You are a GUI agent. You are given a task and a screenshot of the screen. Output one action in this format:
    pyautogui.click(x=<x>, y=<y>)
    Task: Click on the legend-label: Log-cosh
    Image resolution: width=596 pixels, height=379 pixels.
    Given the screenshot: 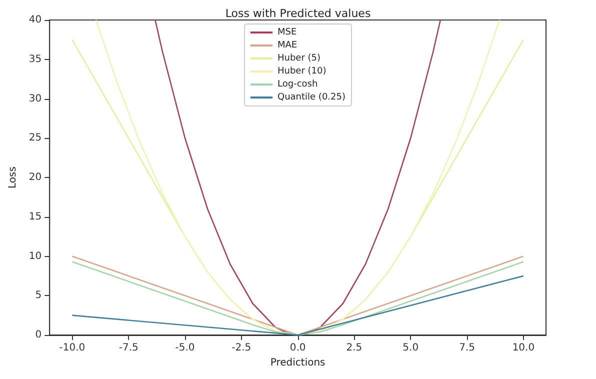 What is the action you would take?
    pyautogui.click(x=298, y=85)
    